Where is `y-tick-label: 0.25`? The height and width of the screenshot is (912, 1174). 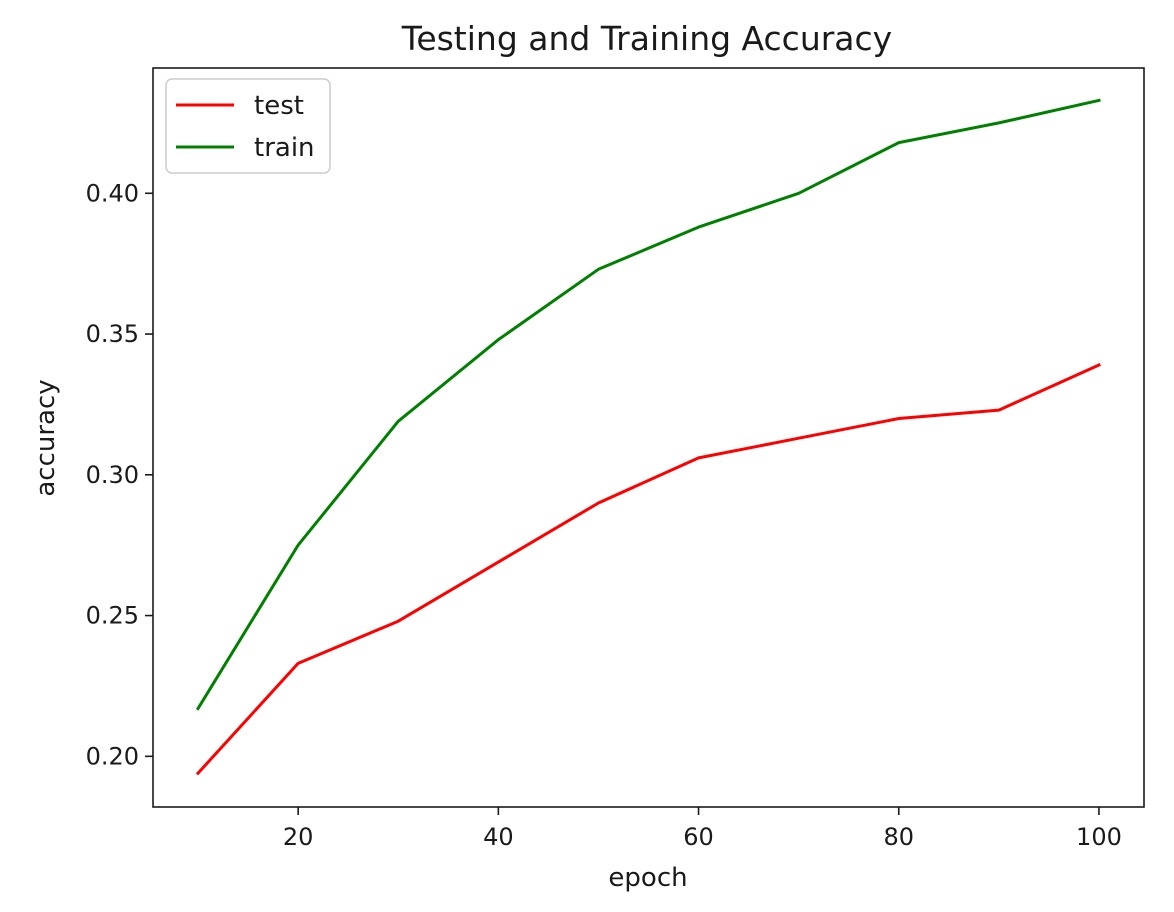 y-tick-label: 0.25 is located at coordinates (112, 616).